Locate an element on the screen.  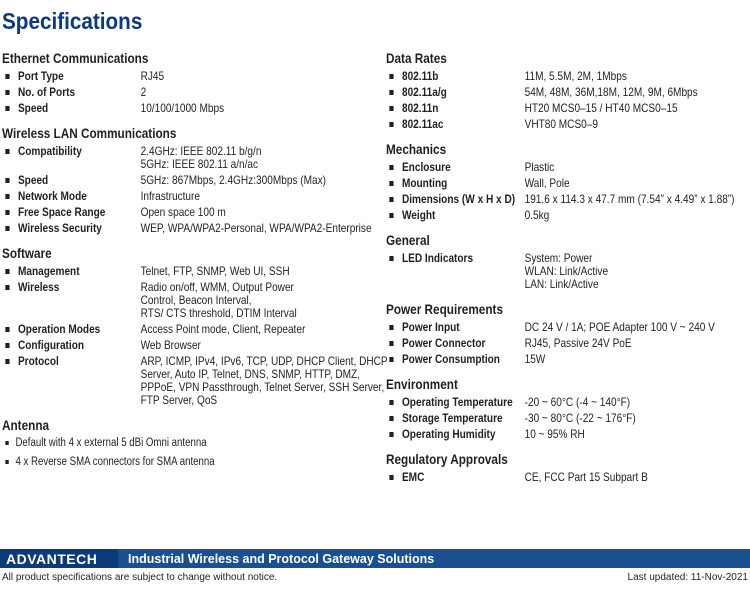
value-line: WLAN: Link/Active is located at coordinates (566, 271).